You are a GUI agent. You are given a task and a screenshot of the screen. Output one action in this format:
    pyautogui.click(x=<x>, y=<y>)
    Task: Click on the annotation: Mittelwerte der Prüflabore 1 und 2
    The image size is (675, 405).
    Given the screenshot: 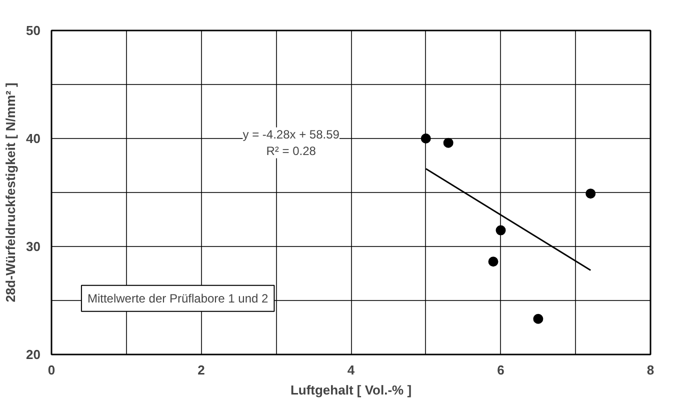 What is the action you would take?
    pyautogui.click(x=178, y=298)
    